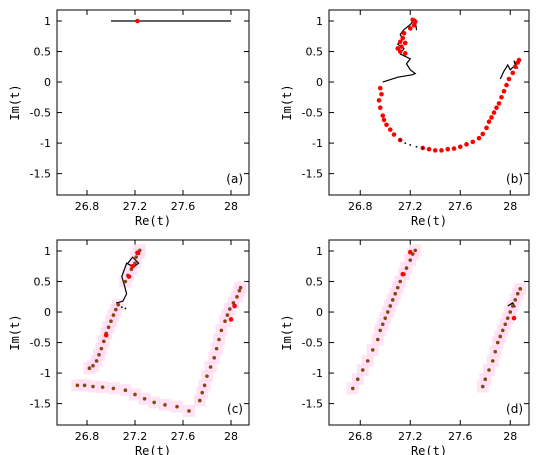  Describe the element at coordinates (514, 179) in the screenshot. I see `panel-label: (b)` at that location.